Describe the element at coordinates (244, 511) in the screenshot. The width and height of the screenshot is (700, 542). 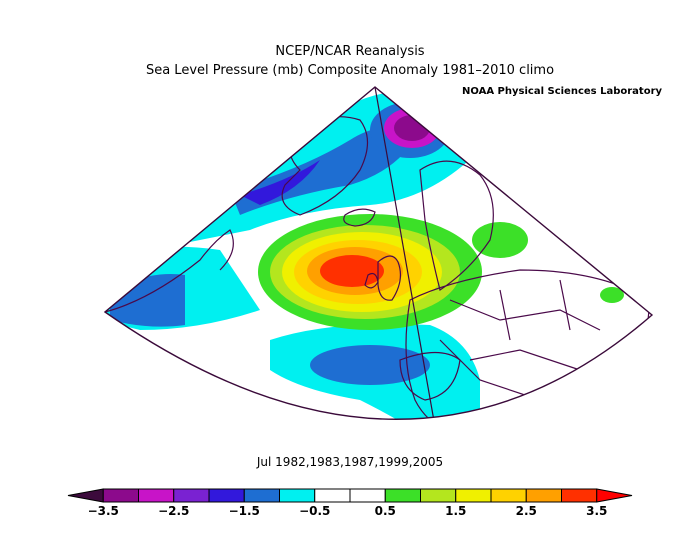
I see `colorbar-tick-label: −1.5` at that location.